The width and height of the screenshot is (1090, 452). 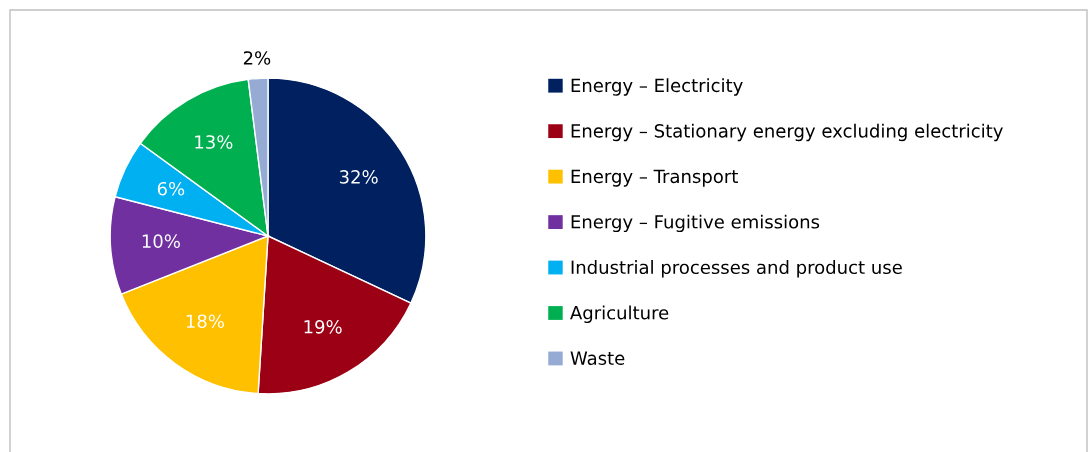 What do you see at coordinates (657, 87) in the screenshot?
I see `legend-label: Energy – Electricity` at bounding box center [657, 87].